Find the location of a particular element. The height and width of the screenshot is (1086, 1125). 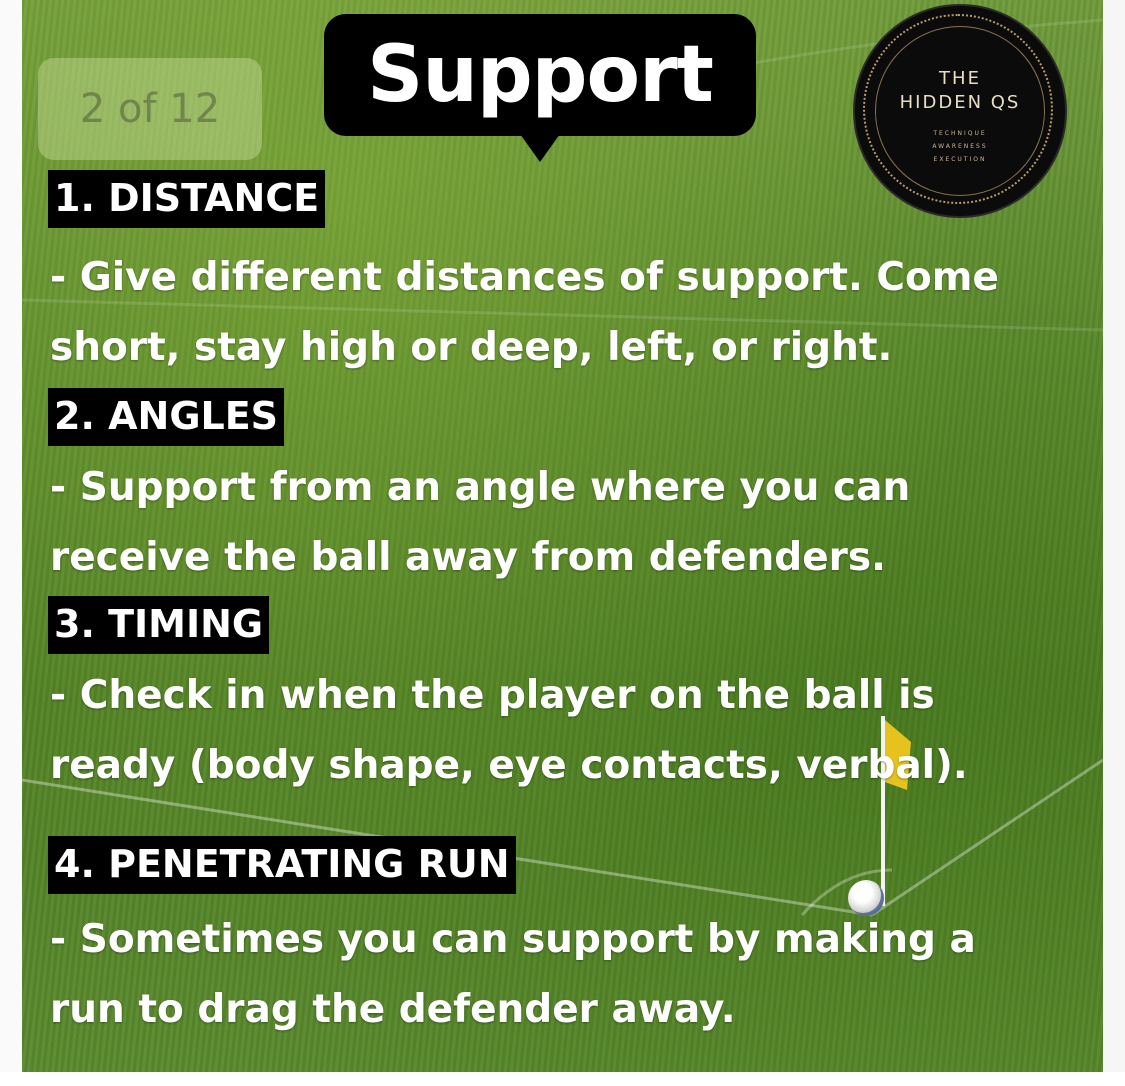

logo-line-1: THE is located at coordinates (960, 78).